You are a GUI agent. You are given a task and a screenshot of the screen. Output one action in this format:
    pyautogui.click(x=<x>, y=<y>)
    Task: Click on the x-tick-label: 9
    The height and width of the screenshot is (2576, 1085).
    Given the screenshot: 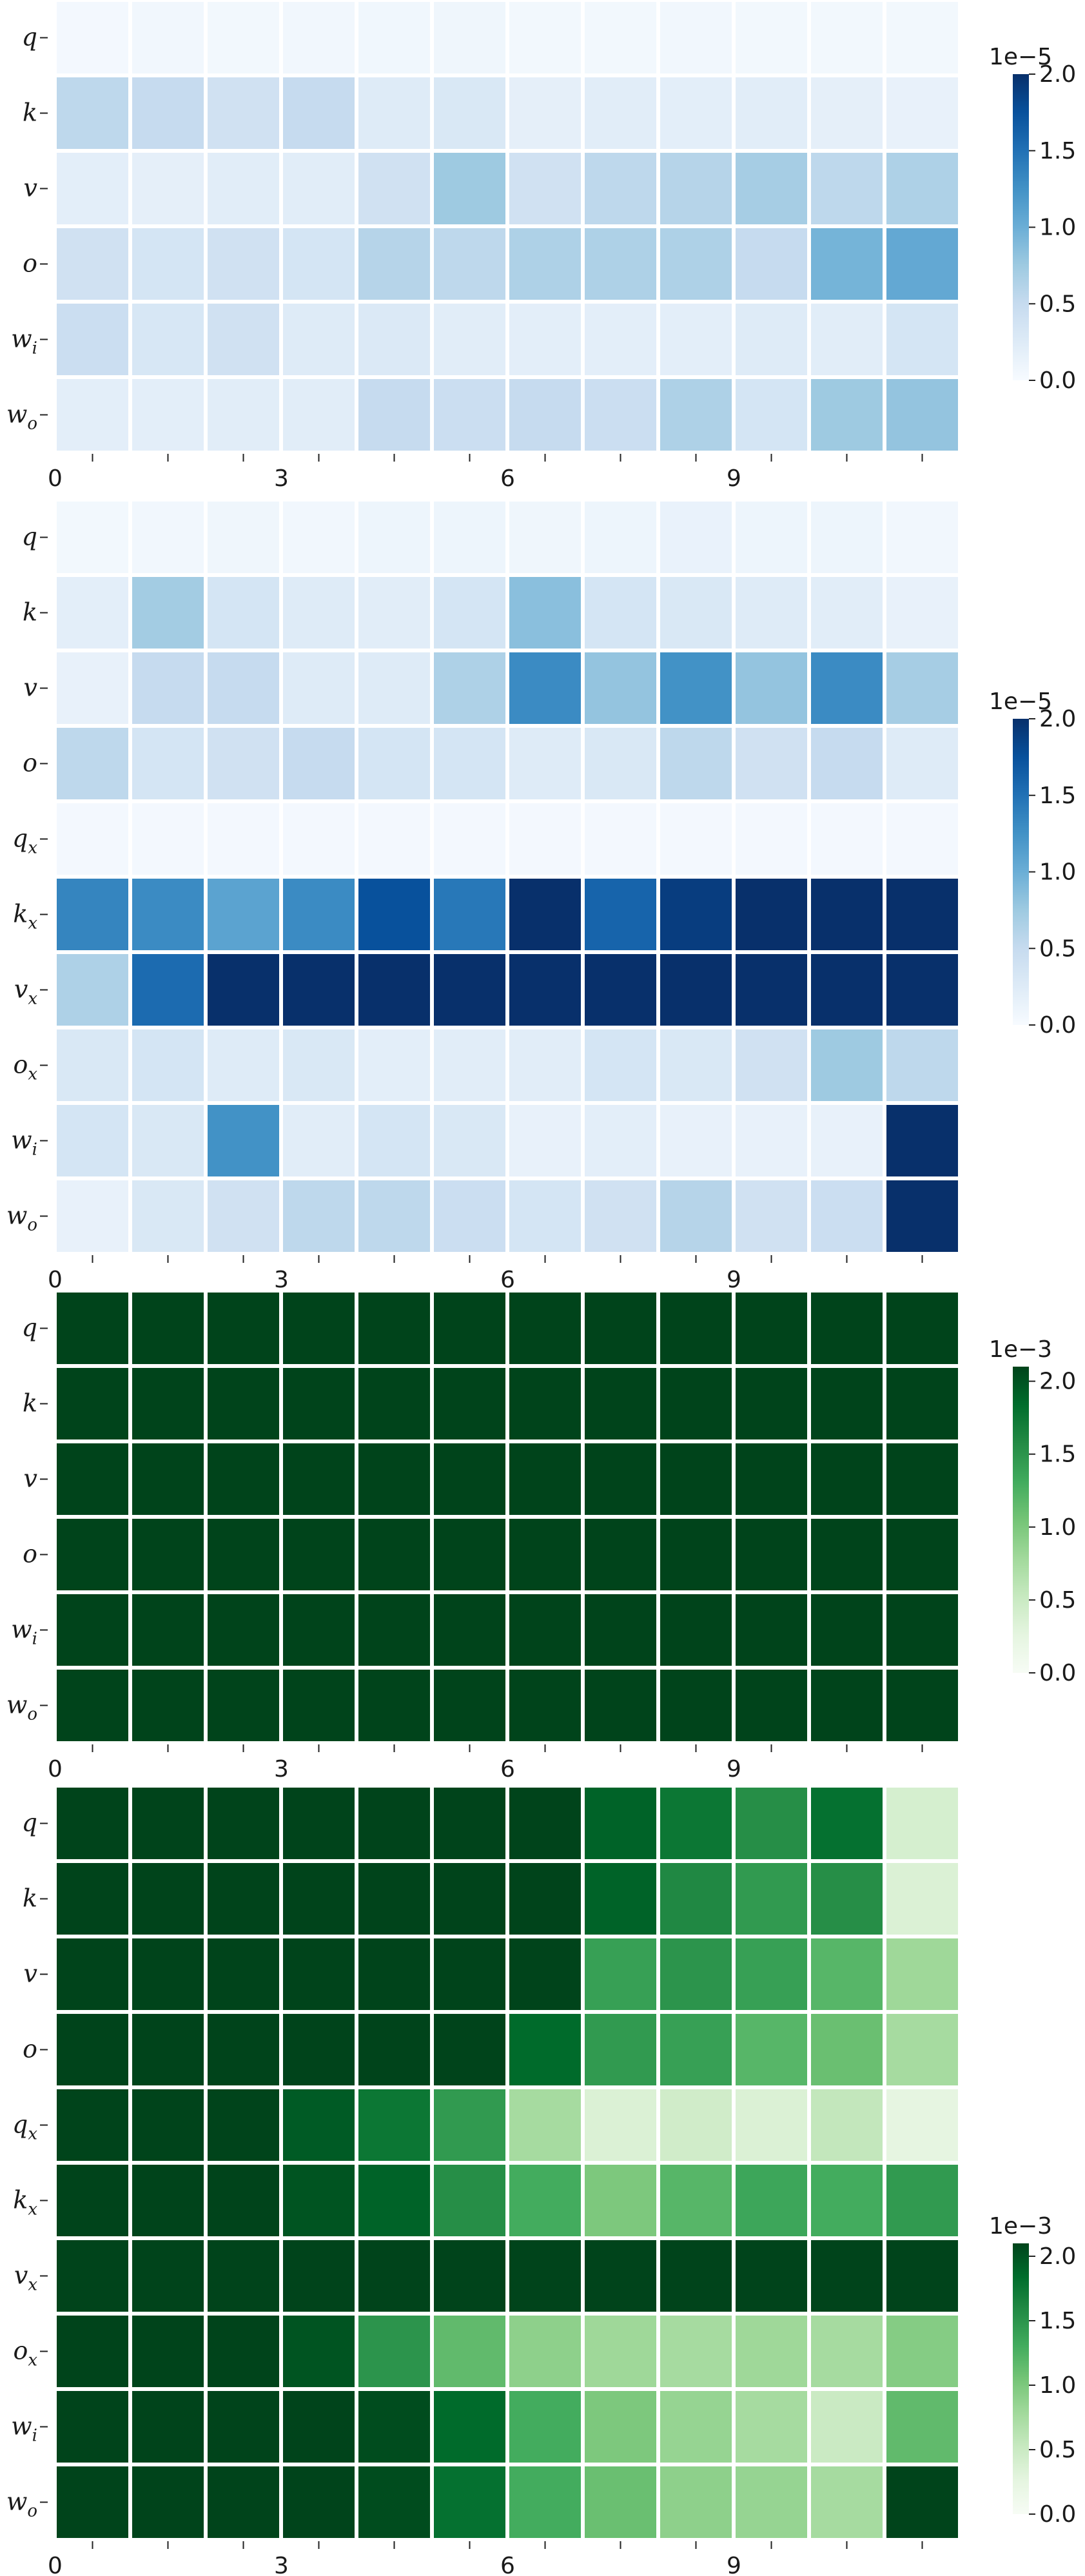 What is the action you would take?
    pyautogui.click(x=734, y=478)
    